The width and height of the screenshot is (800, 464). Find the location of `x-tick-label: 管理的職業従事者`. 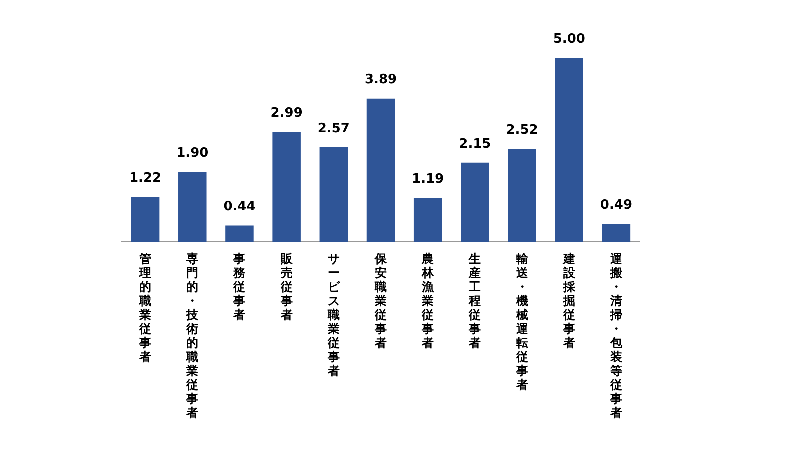

x-tick-label: 管理的職業従事者 is located at coordinates (146, 308).